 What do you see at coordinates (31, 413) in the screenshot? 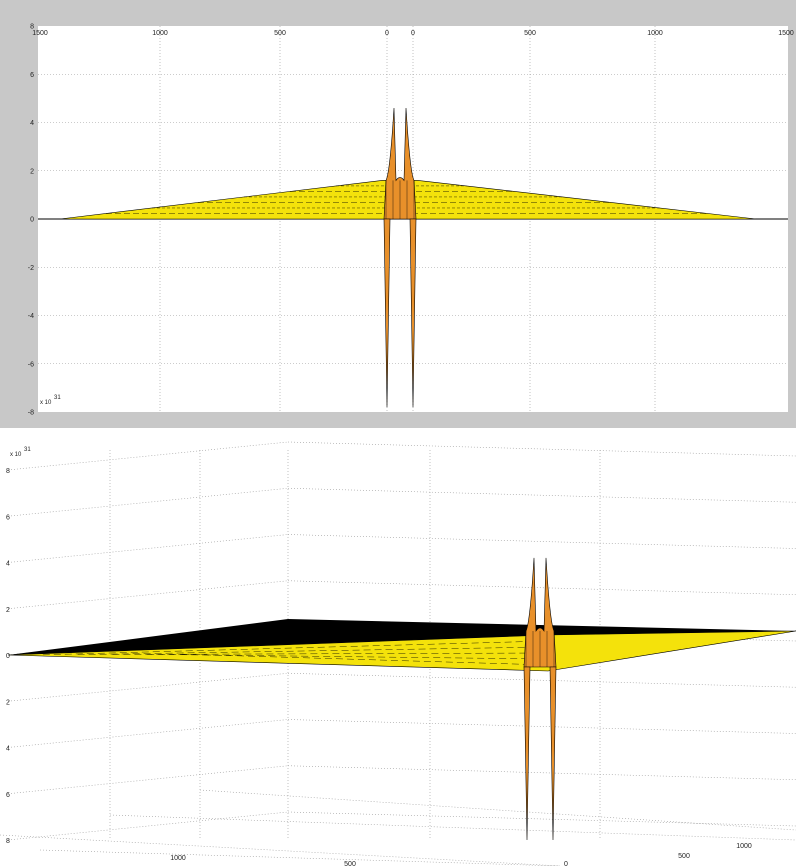
I see `z-tick-label: -8` at bounding box center [31, 413].